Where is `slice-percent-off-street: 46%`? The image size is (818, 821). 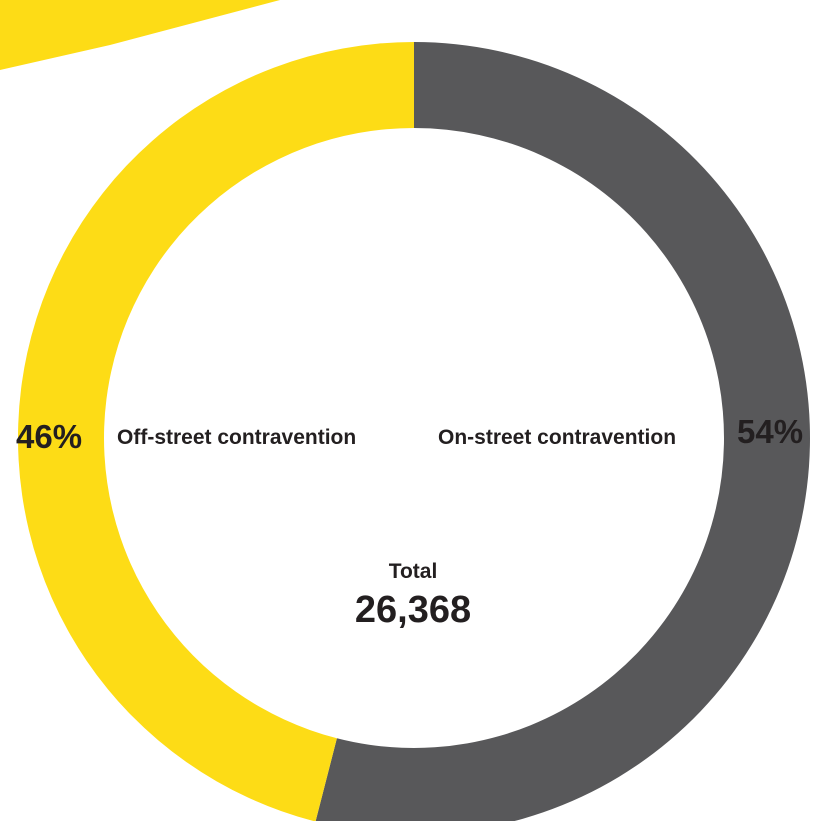 slice-percent-off-street: 46% is located at coordinates (49, 436).